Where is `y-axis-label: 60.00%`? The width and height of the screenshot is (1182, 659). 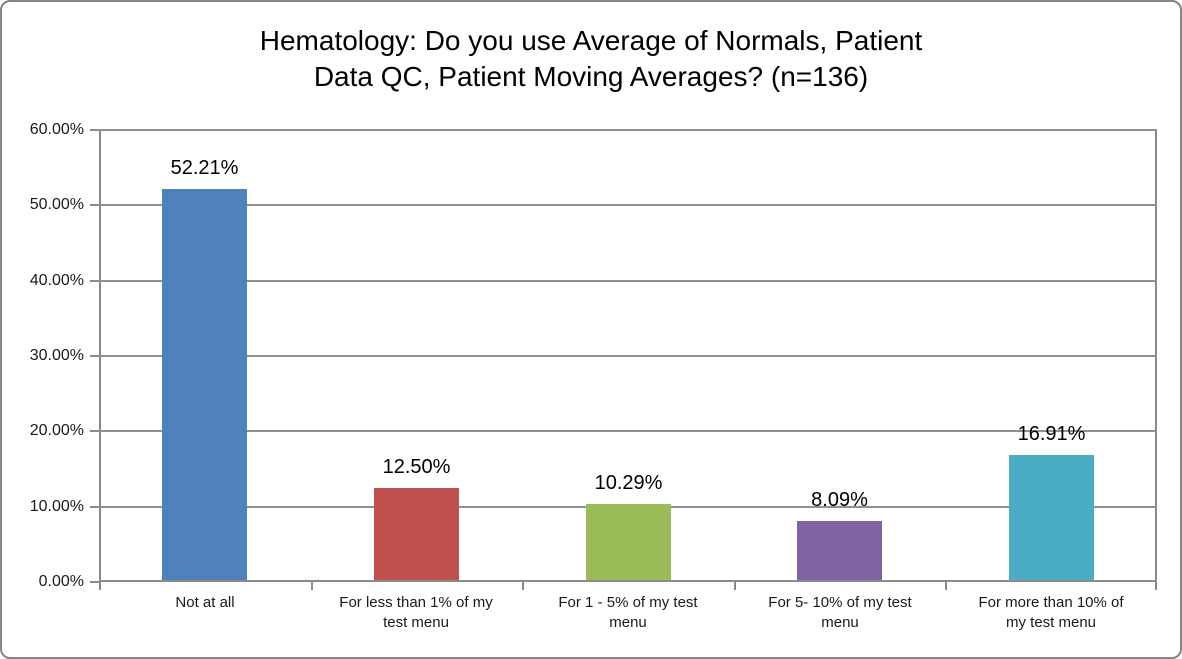
y-axis-label: 60.00% is located at coordinates (56, 129).